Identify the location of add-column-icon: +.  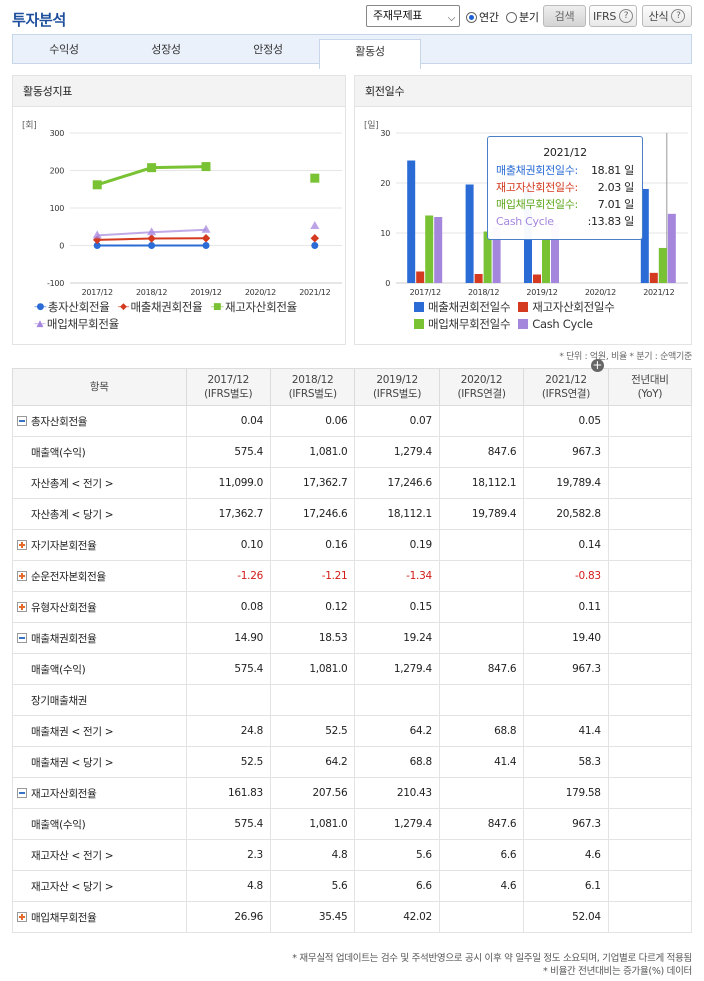
(597, 365).